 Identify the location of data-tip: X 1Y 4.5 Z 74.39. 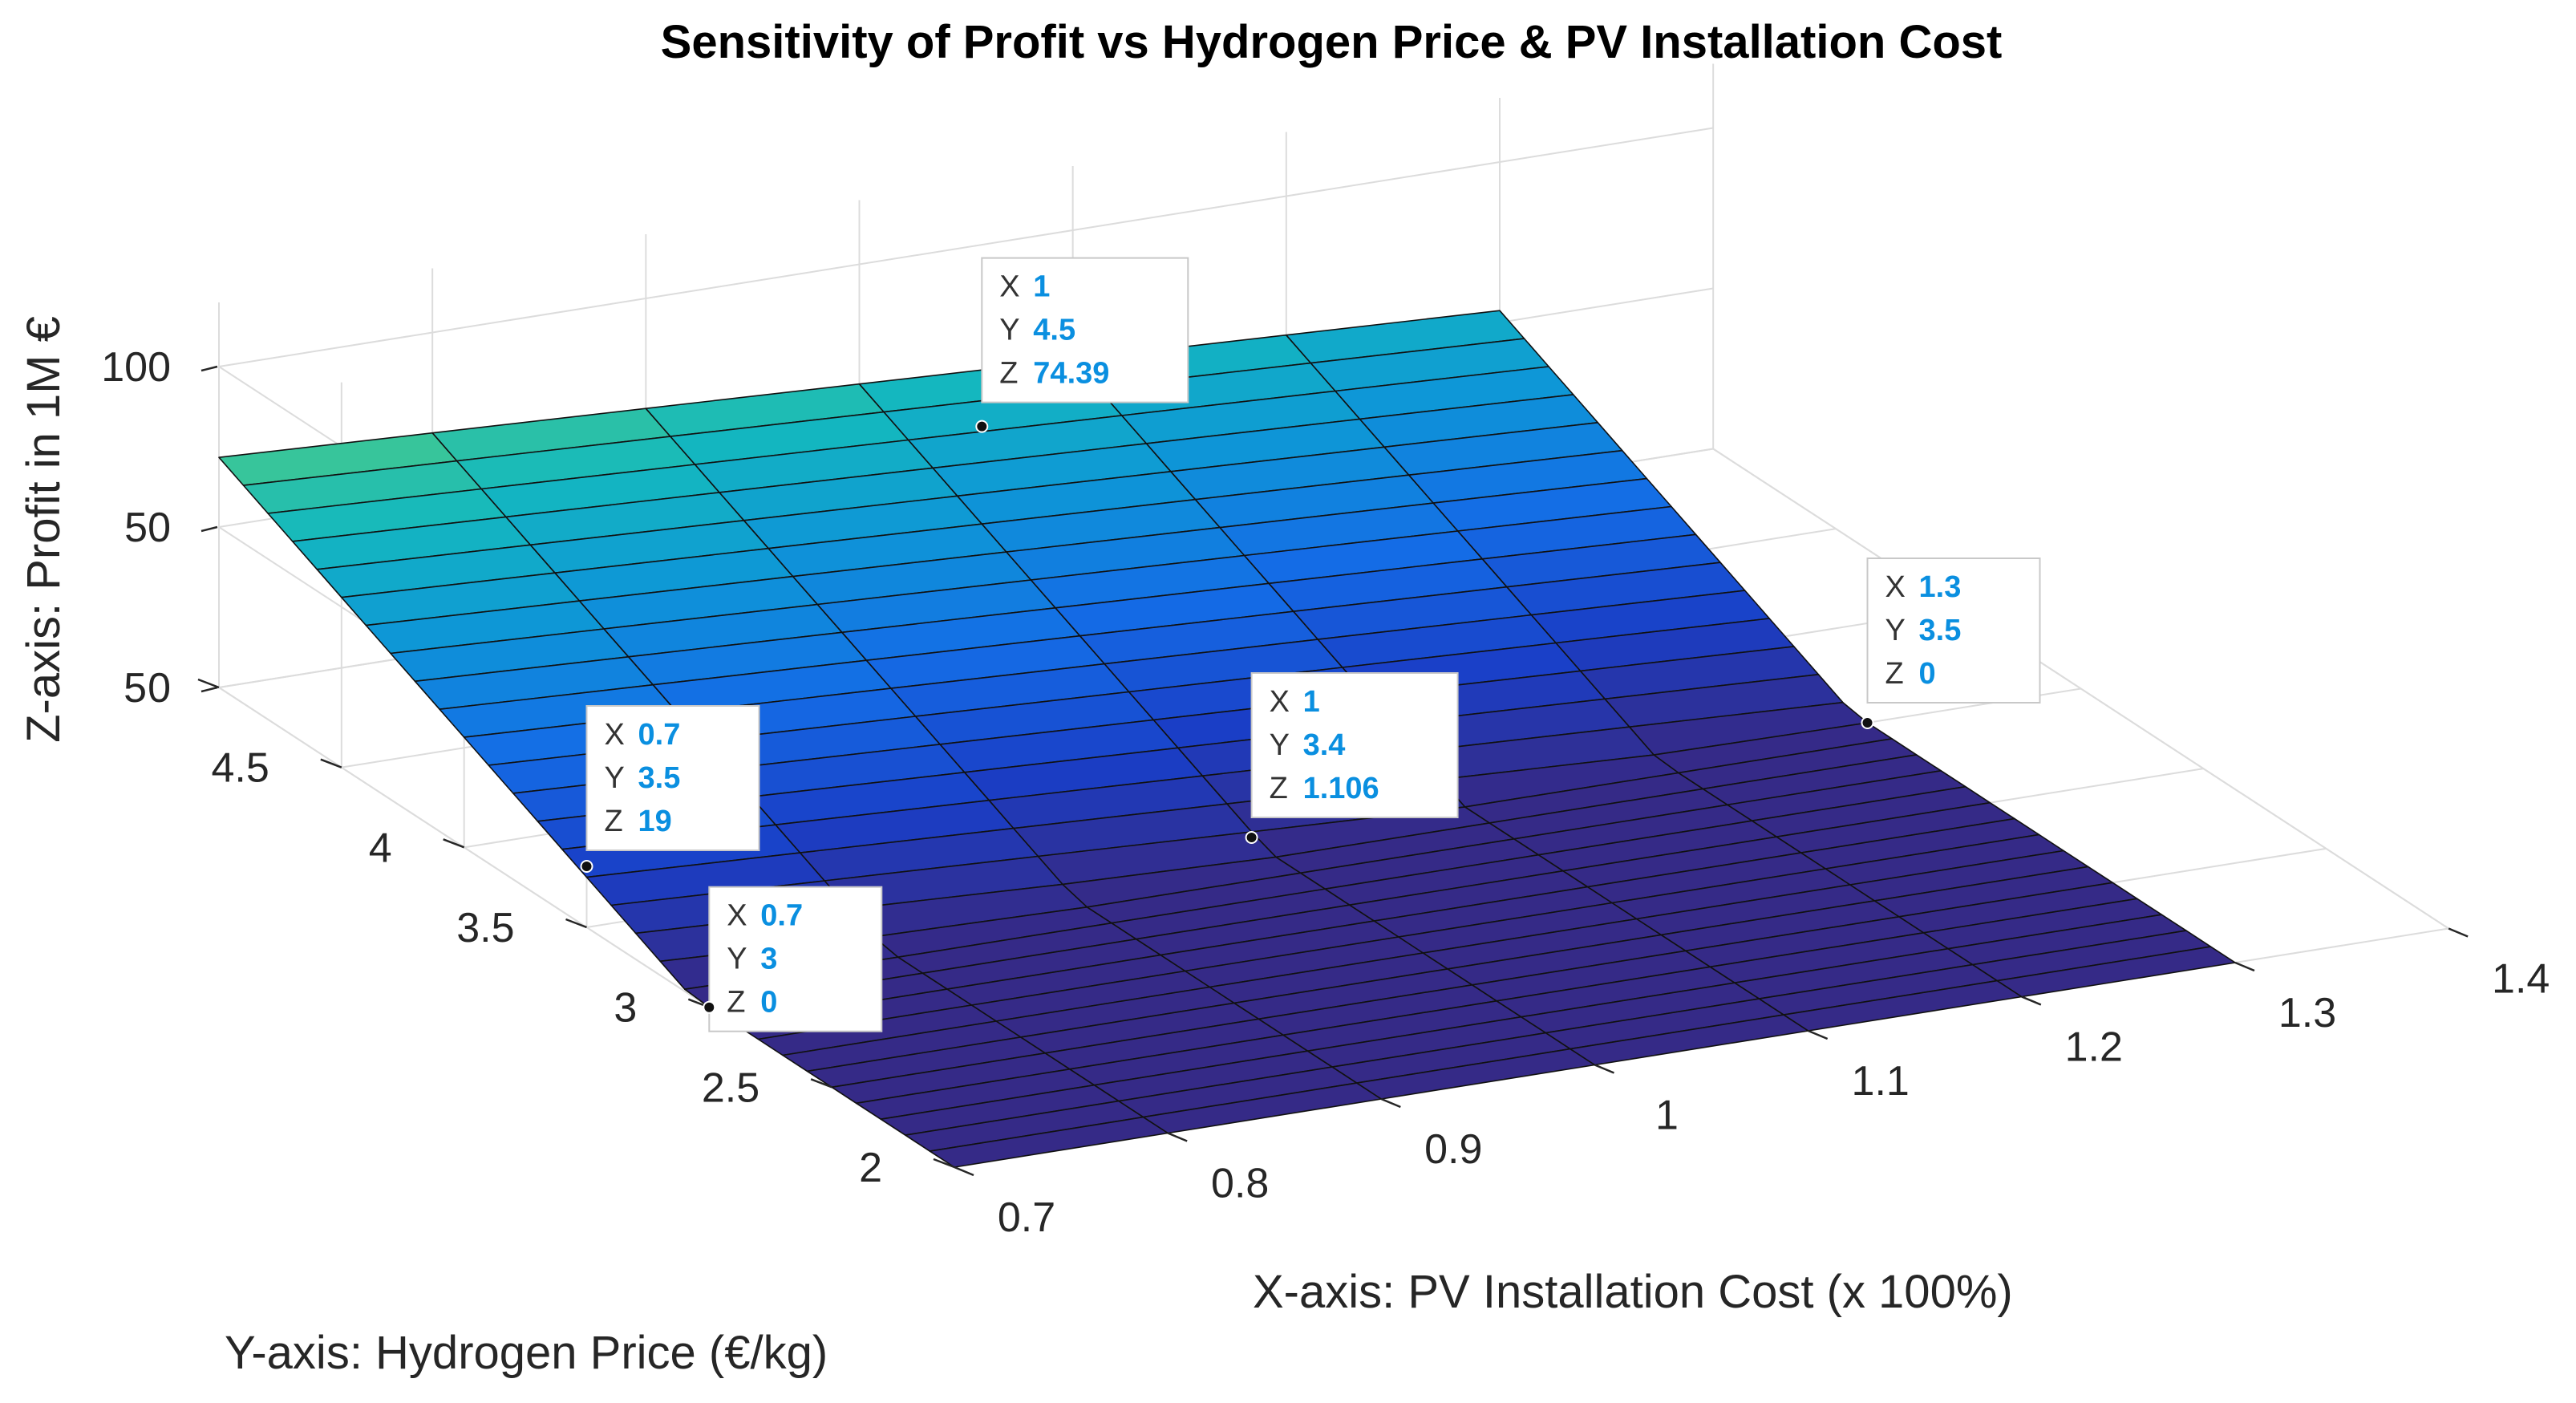
(1082, 345).